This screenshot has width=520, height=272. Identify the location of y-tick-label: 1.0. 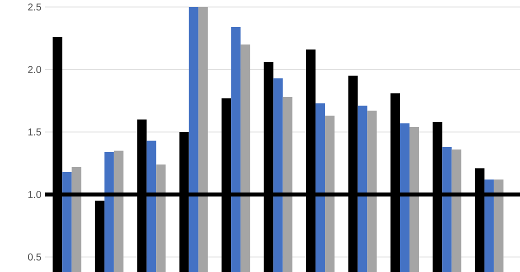
(35, 194).